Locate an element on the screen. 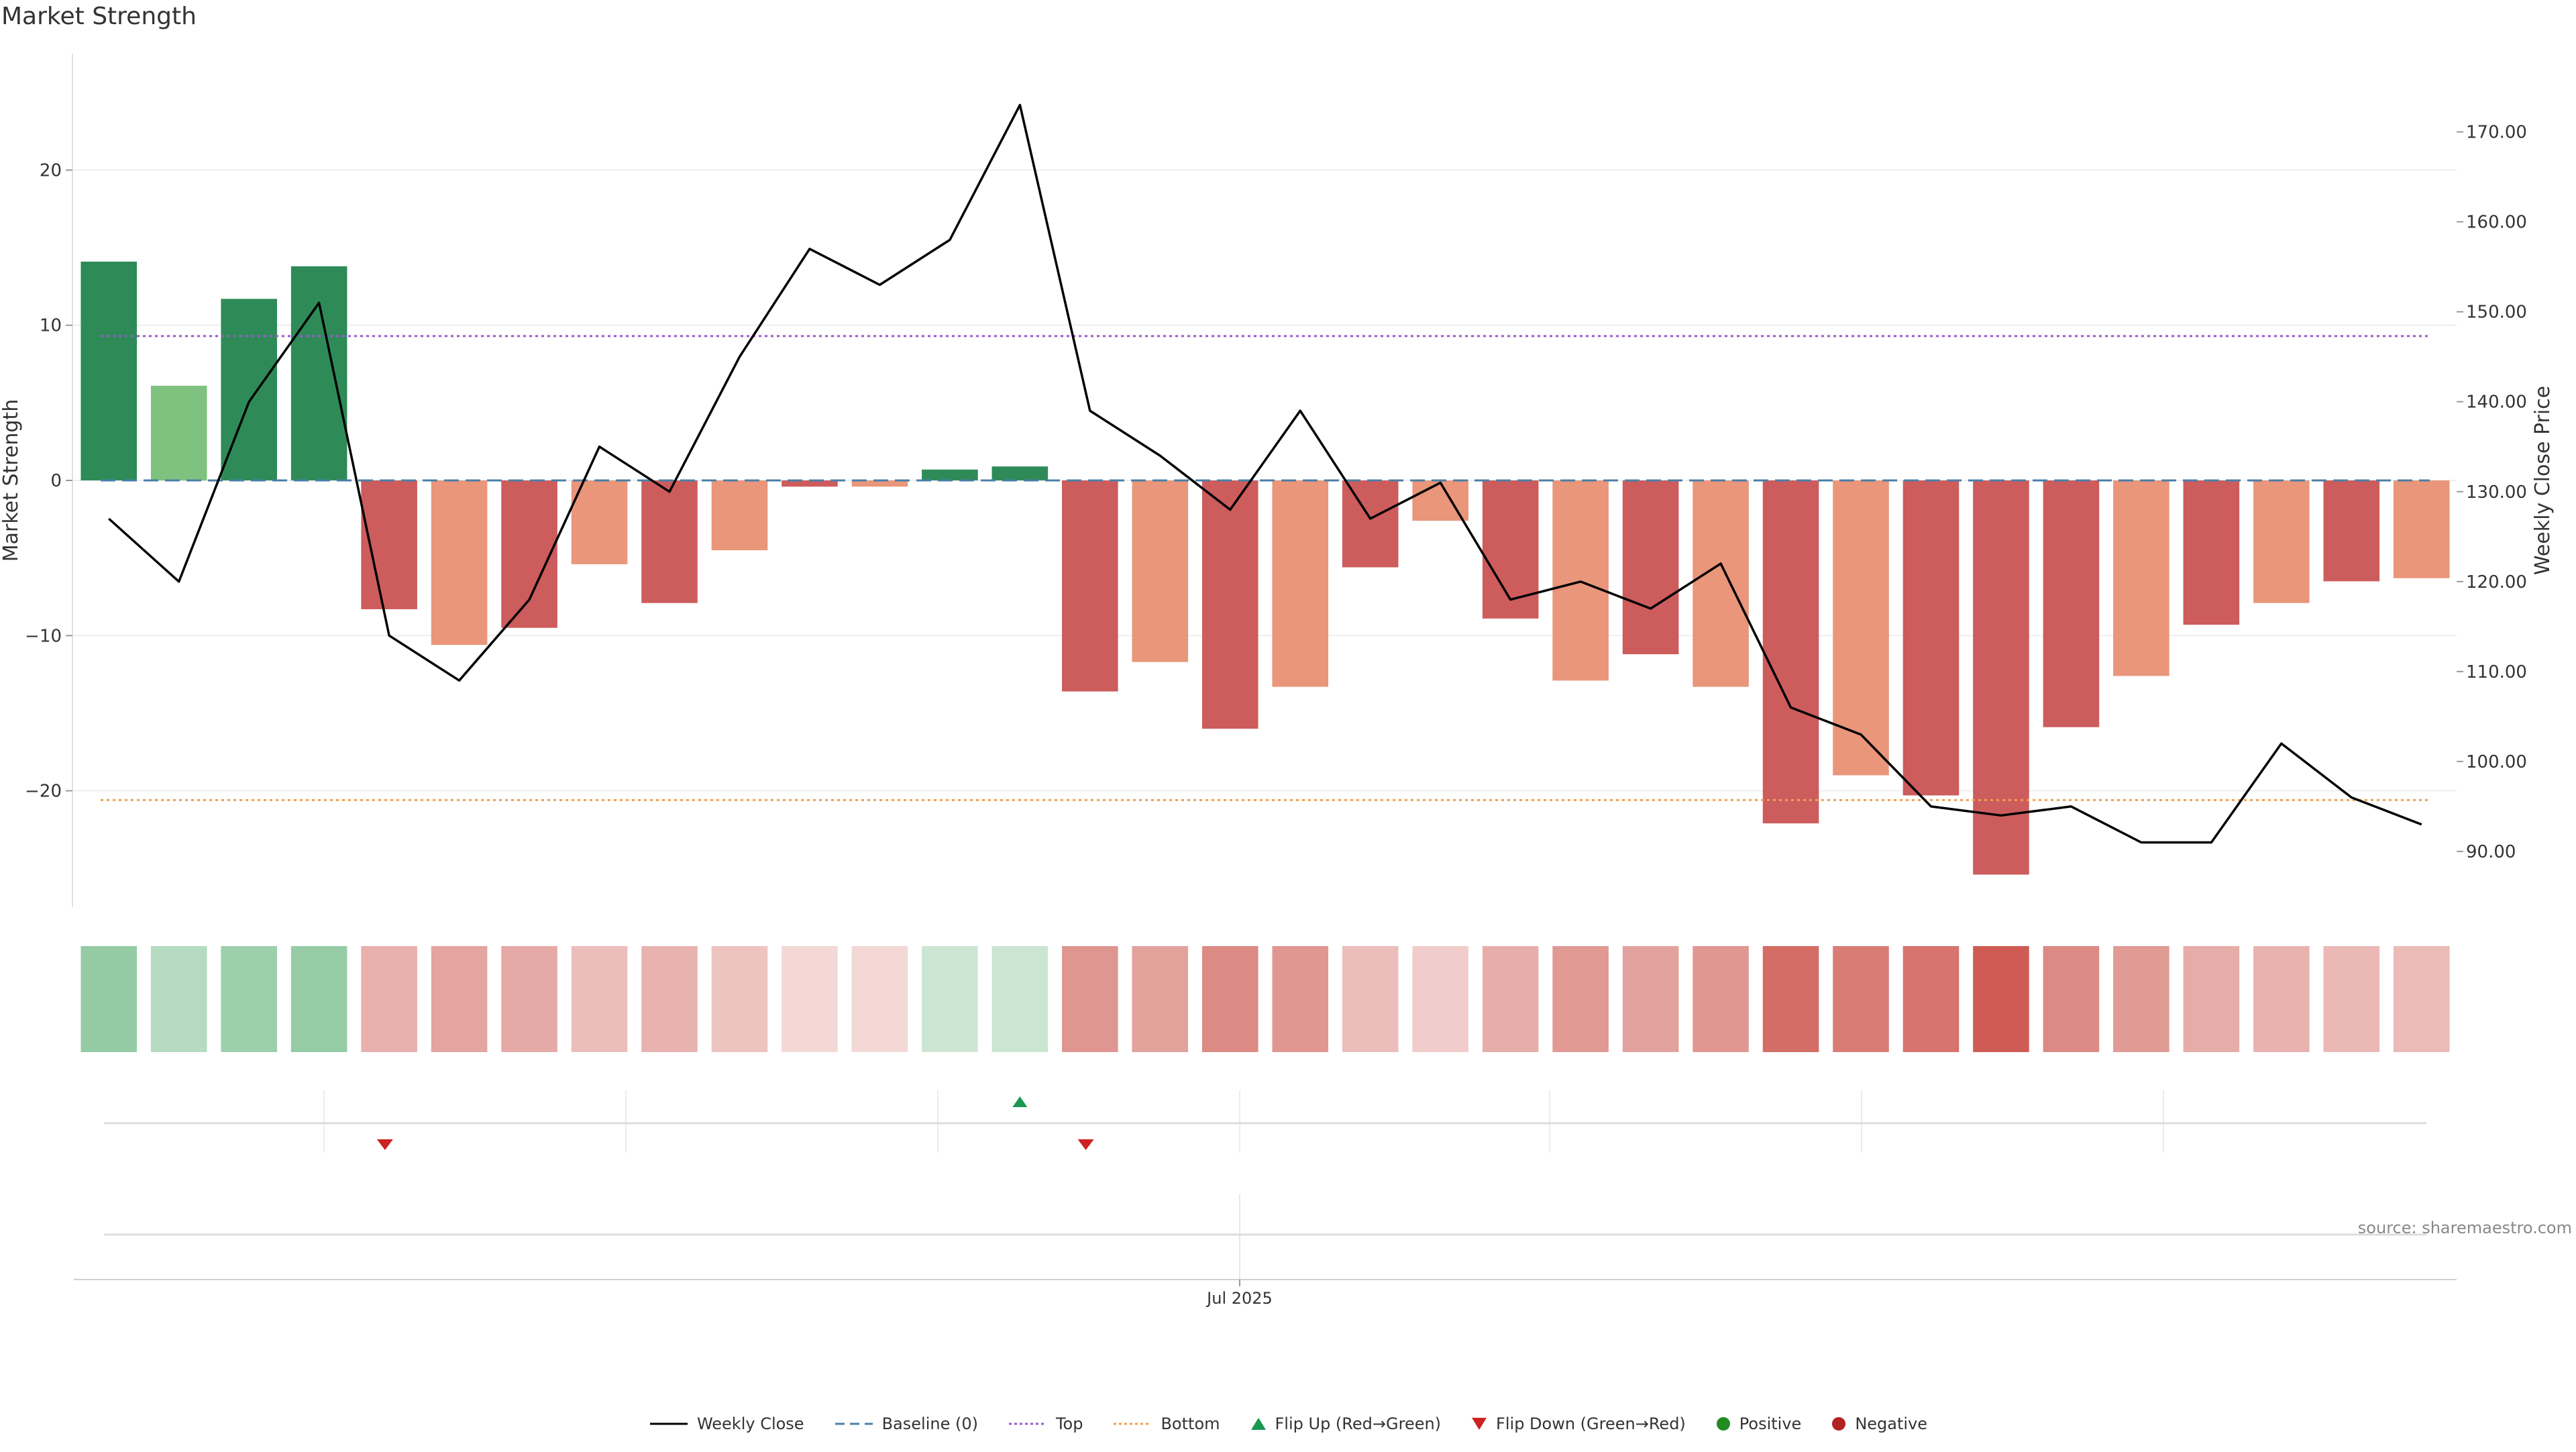 This screenshot has width=2576, height=1452. legend-label: Top is located at coordinates (1069, 1424).